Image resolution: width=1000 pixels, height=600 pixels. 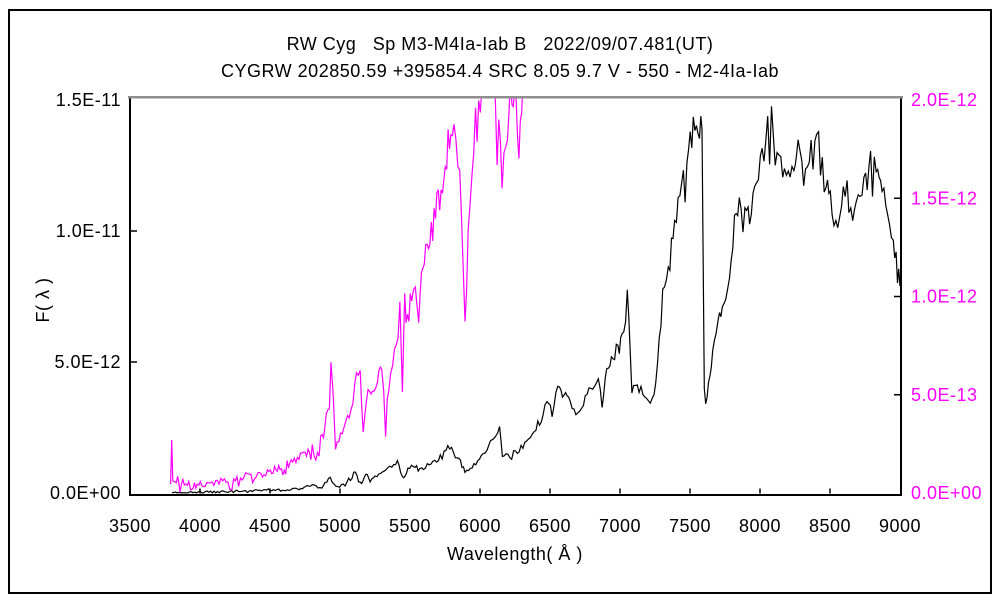 What do you see at coordinates (515, 97) in the screenshot?
I see `plot-border-top` at bounding box center [515, 97].